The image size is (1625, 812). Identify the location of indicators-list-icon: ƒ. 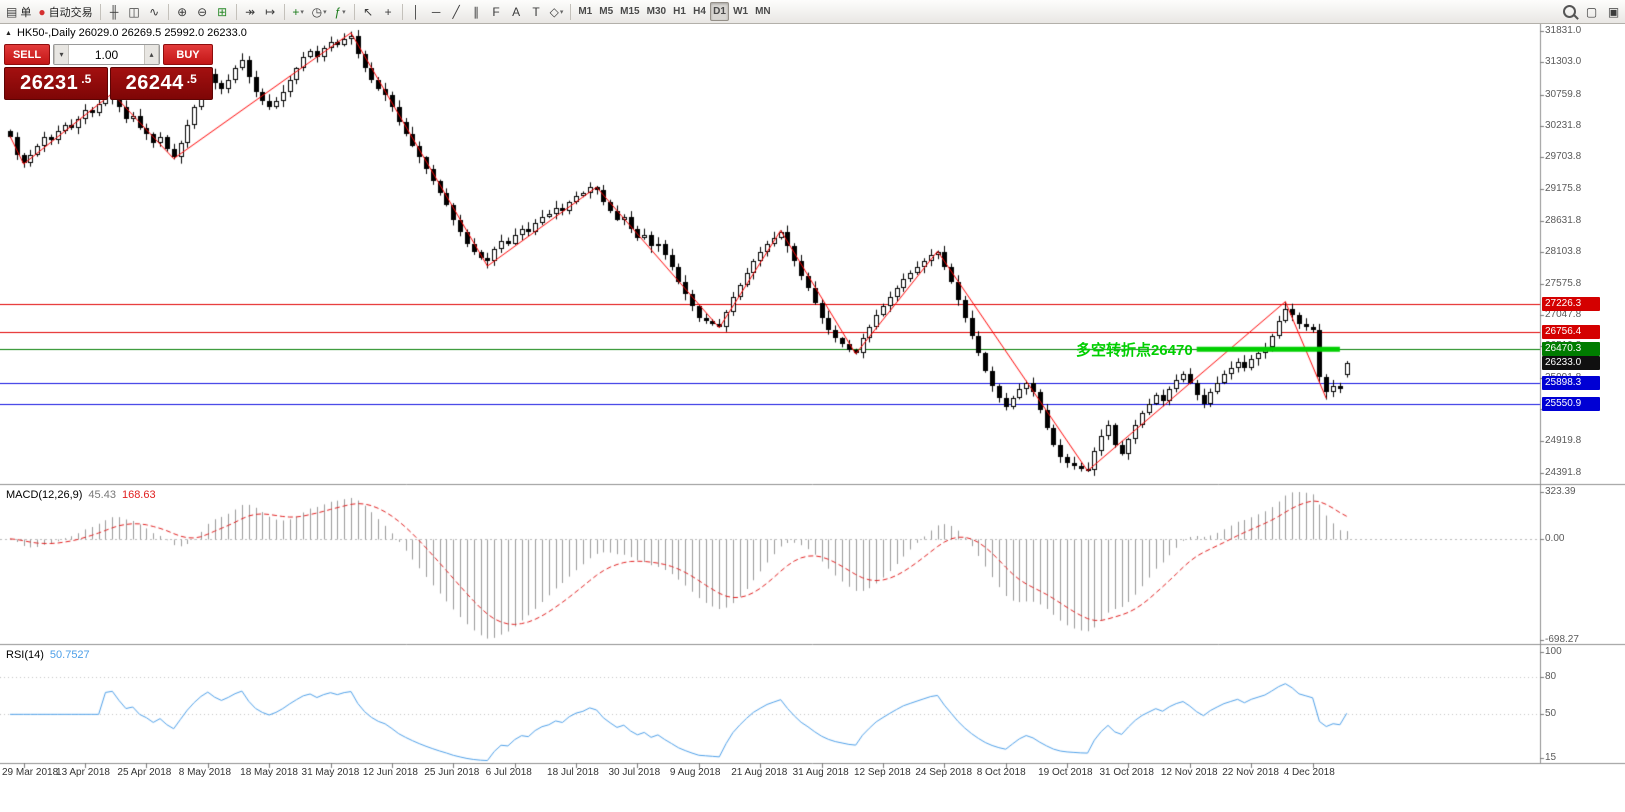
(338, 11).